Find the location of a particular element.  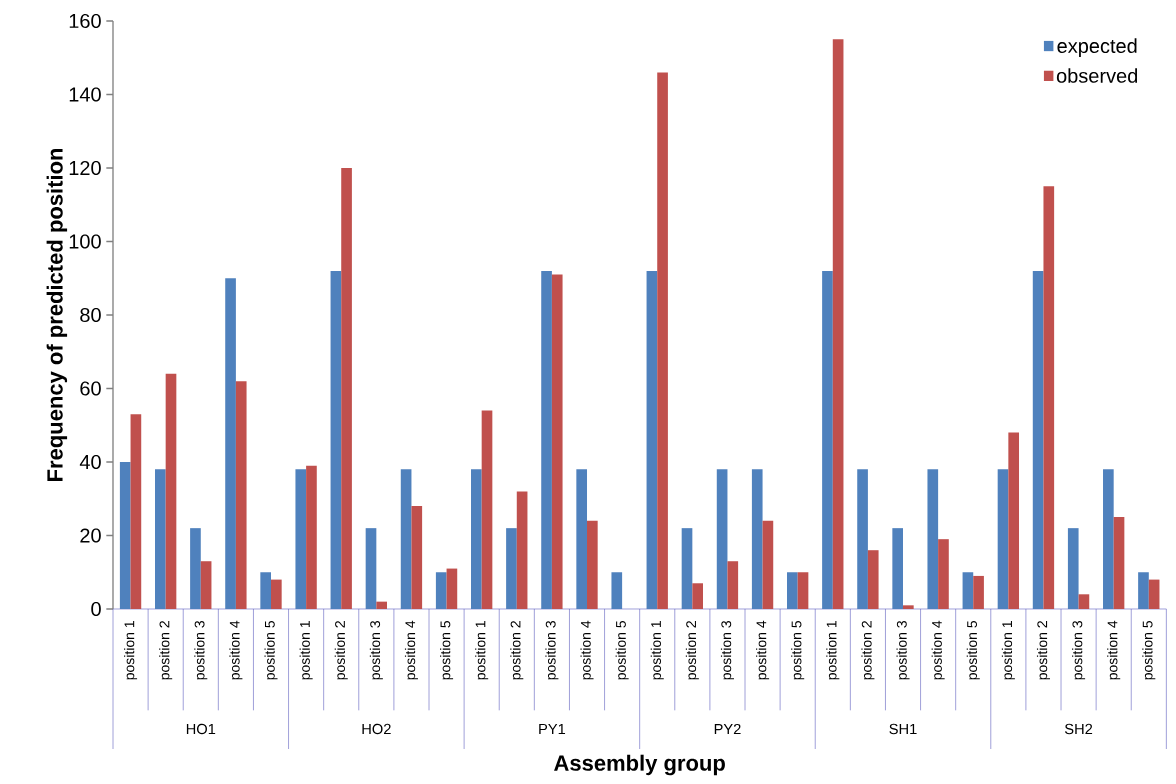

y-tick-label: 160 is located at coordinates (85, 21).